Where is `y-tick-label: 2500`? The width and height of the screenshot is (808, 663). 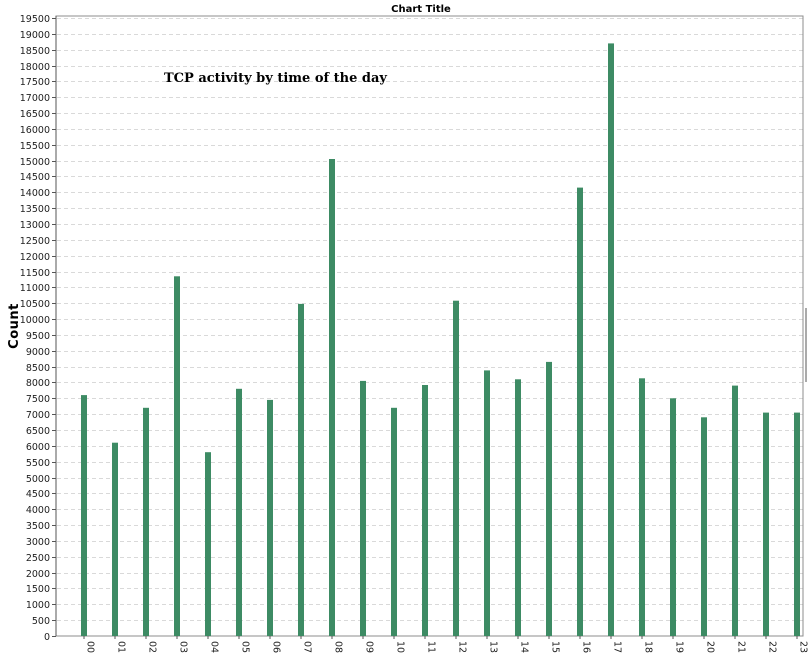
y-tick-label: 2500 is located at coordinates (38, 558).